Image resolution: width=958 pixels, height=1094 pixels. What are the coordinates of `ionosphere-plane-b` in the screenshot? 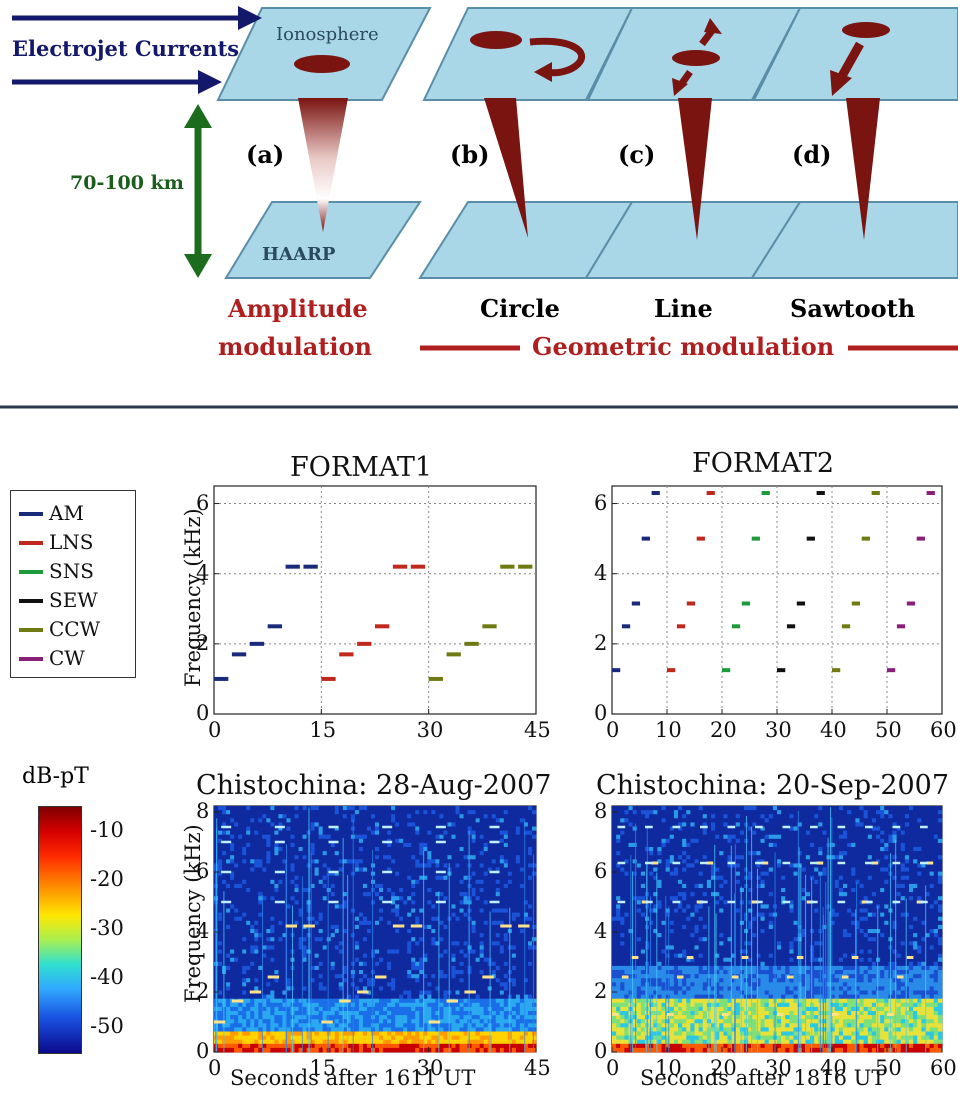 It's located at (528, 54).